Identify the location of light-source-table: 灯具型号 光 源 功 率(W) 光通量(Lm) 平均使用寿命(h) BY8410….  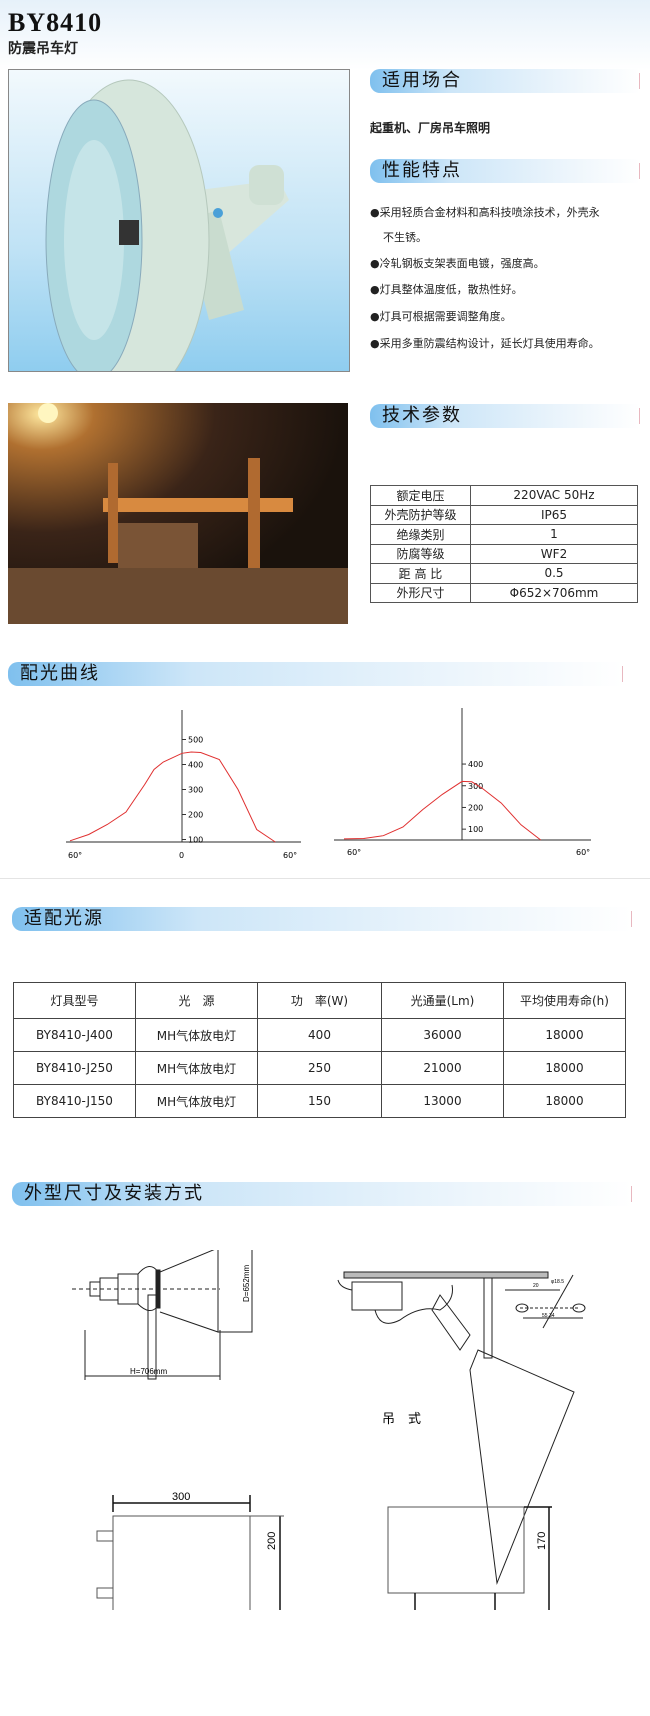
(319, 1050).